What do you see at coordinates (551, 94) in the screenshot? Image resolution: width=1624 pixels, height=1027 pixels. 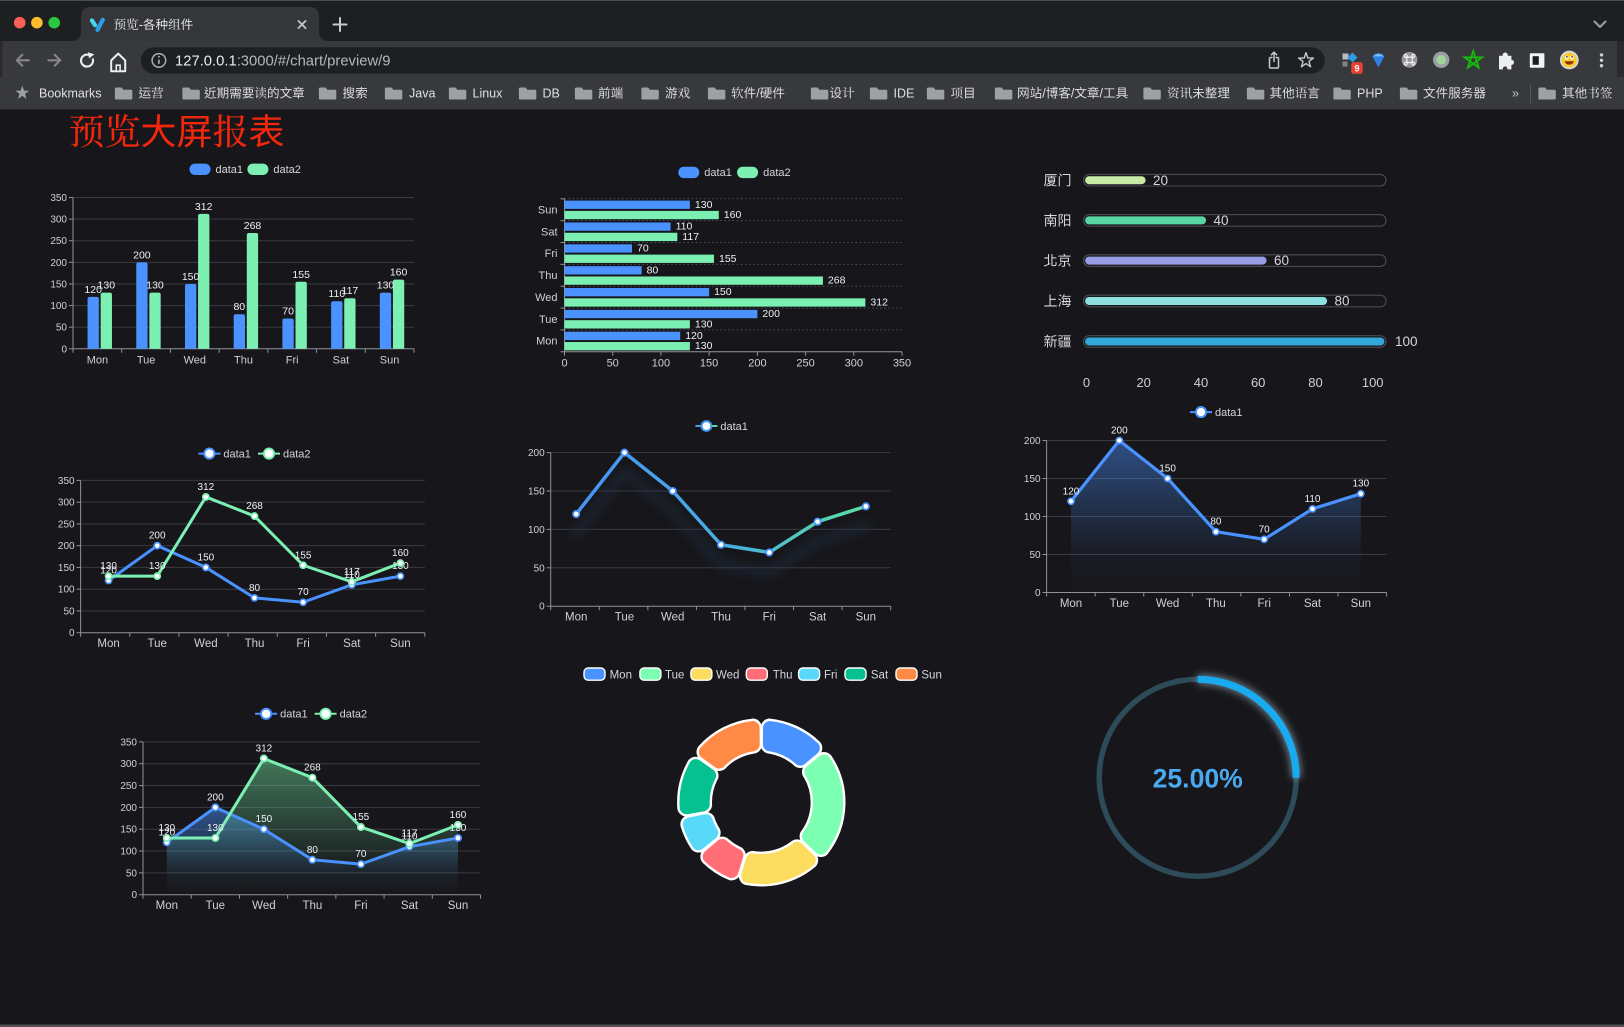 I see `svg-text: DB` at bounding box center [551, 94].